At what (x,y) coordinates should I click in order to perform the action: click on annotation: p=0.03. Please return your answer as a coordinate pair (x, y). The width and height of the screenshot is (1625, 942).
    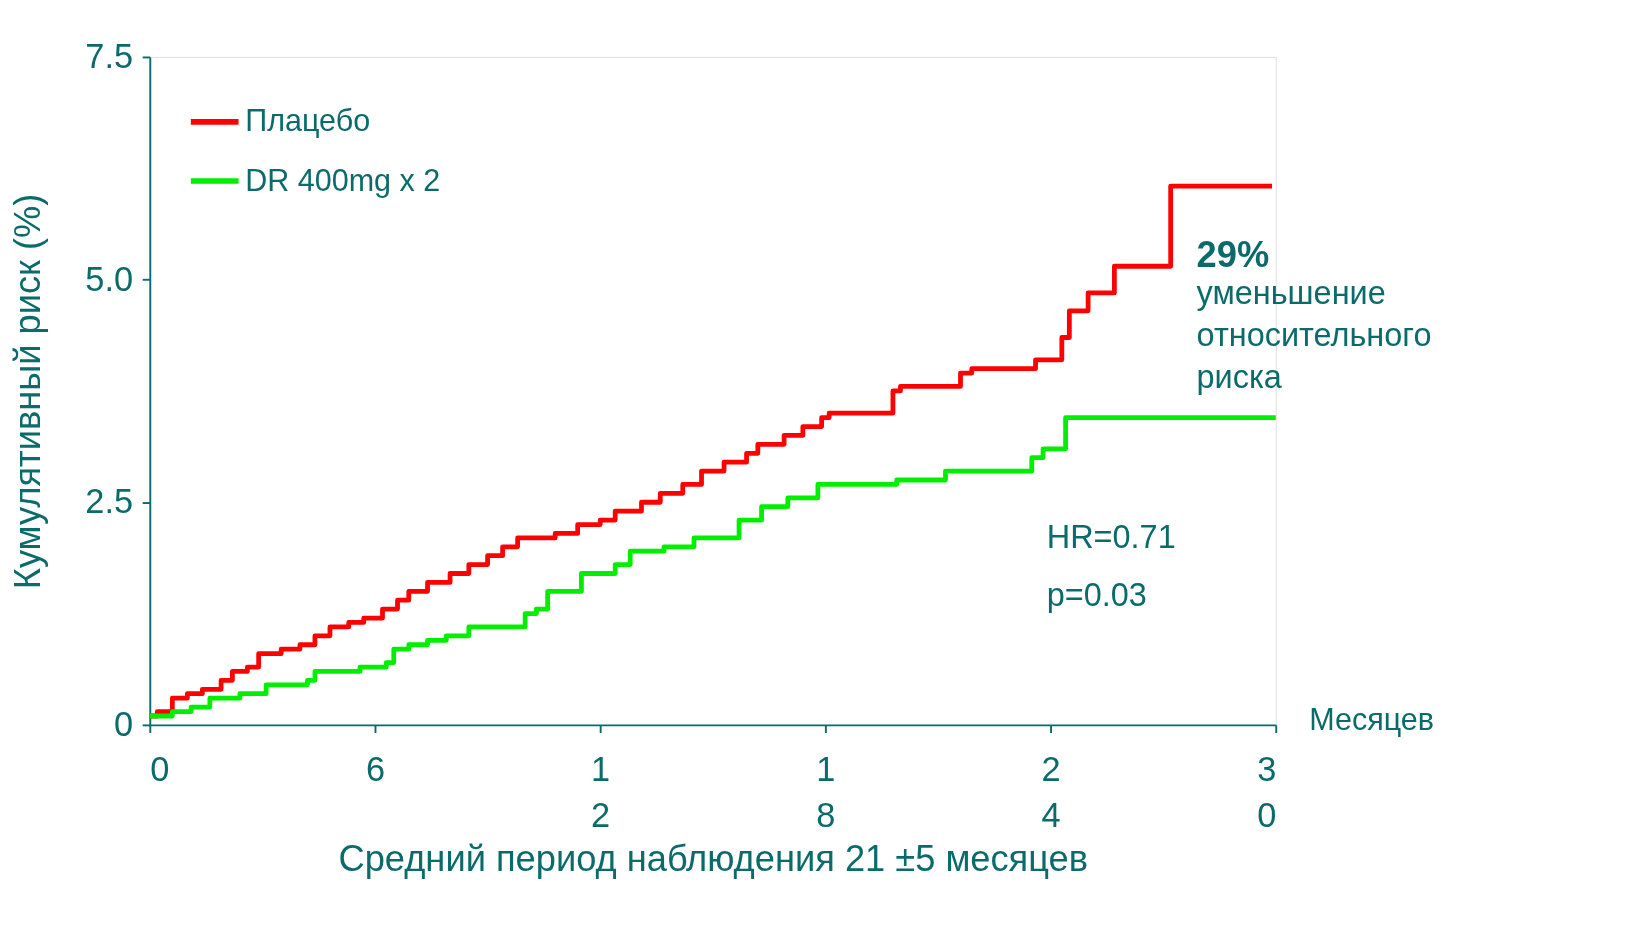
    Looking at the image, I should click on (1096, 594).